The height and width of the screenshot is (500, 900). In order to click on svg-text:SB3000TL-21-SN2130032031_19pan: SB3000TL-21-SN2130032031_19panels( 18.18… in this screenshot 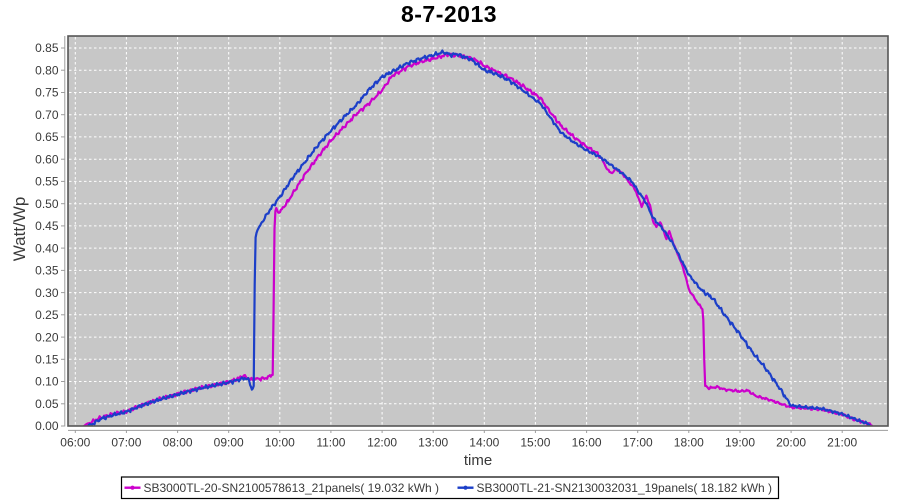, I will do `click(625, 488)`.